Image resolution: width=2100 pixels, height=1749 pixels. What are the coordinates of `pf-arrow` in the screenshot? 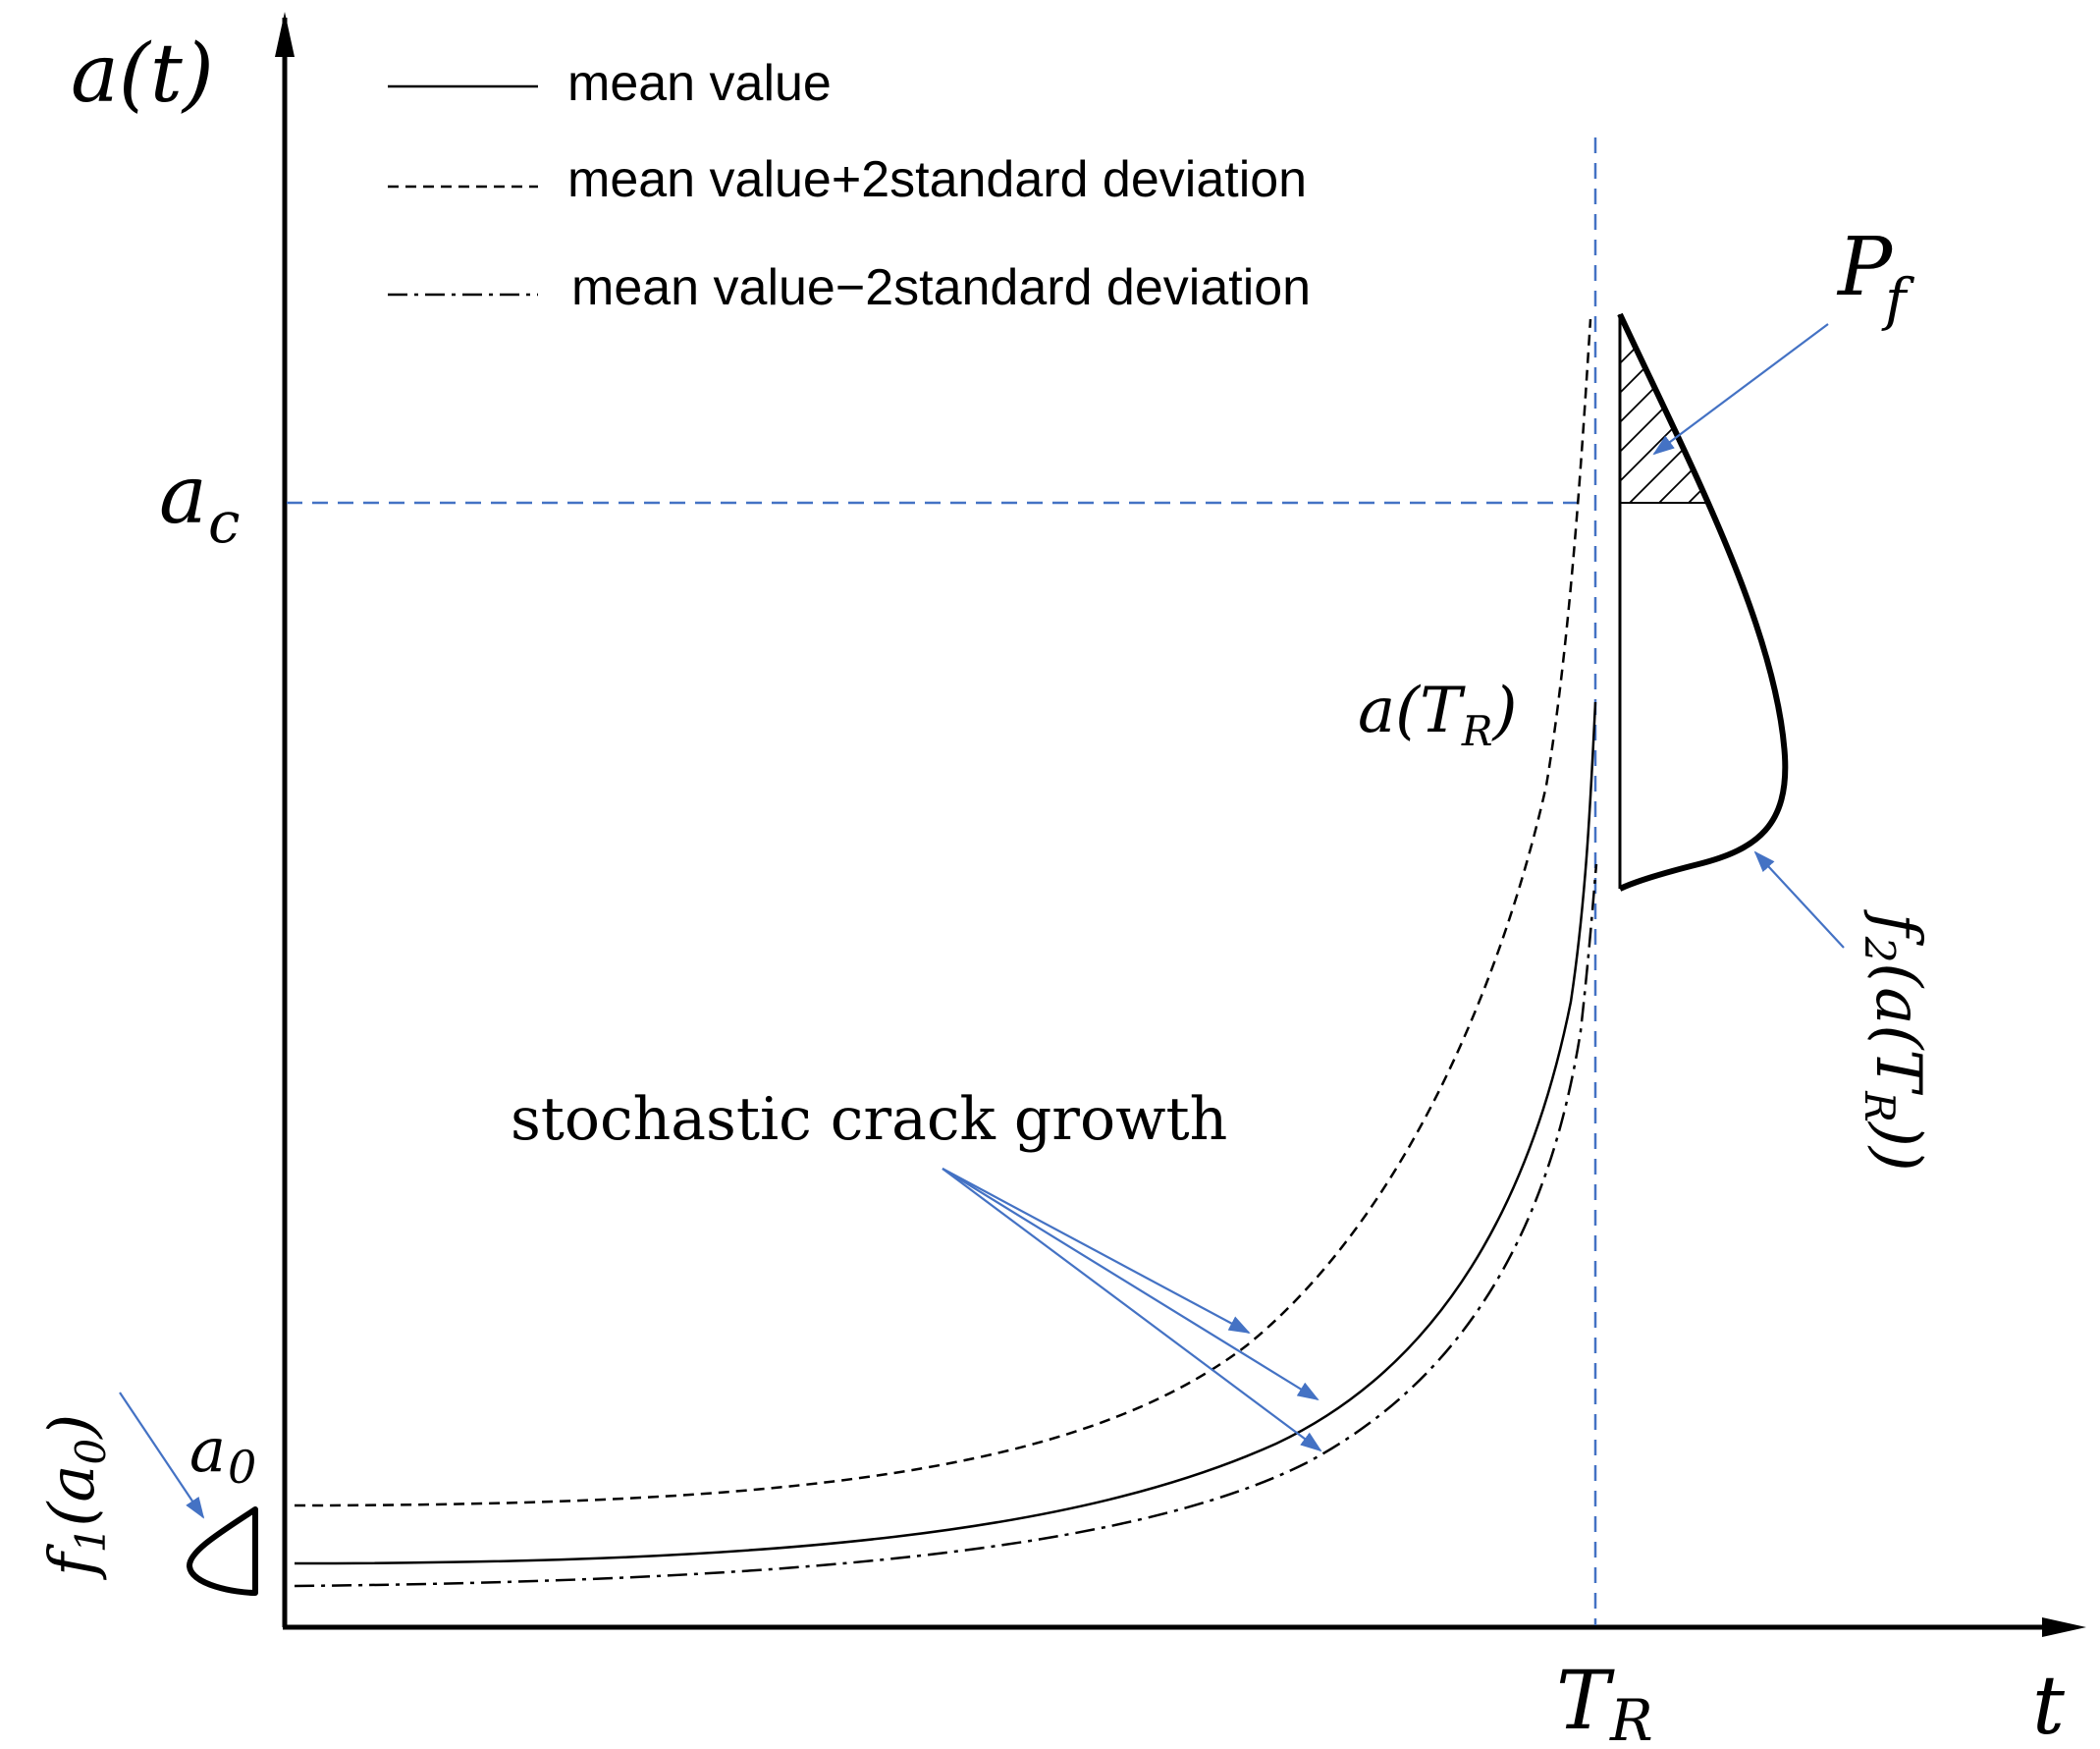 It's located at (1740, 390).